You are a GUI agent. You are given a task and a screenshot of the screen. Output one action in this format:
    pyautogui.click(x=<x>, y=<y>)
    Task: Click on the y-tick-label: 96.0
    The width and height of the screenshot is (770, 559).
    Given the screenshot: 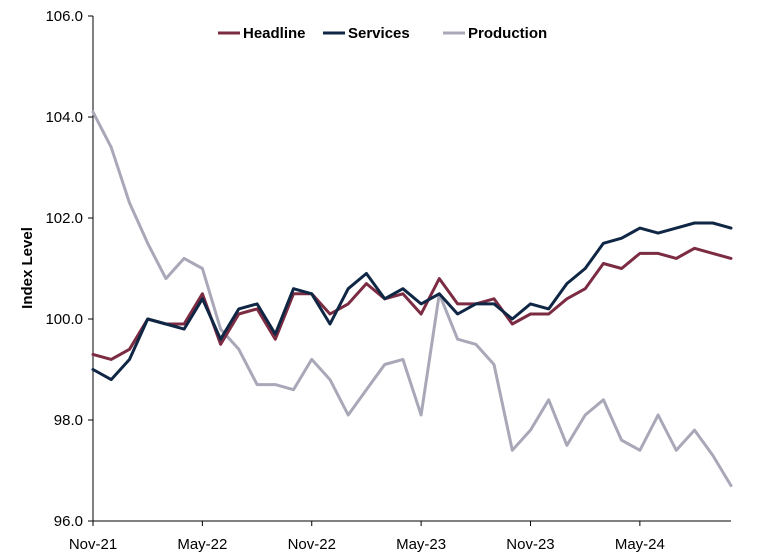 What is the action you would take?
    pyautogui.click(x=68, y=521)
    